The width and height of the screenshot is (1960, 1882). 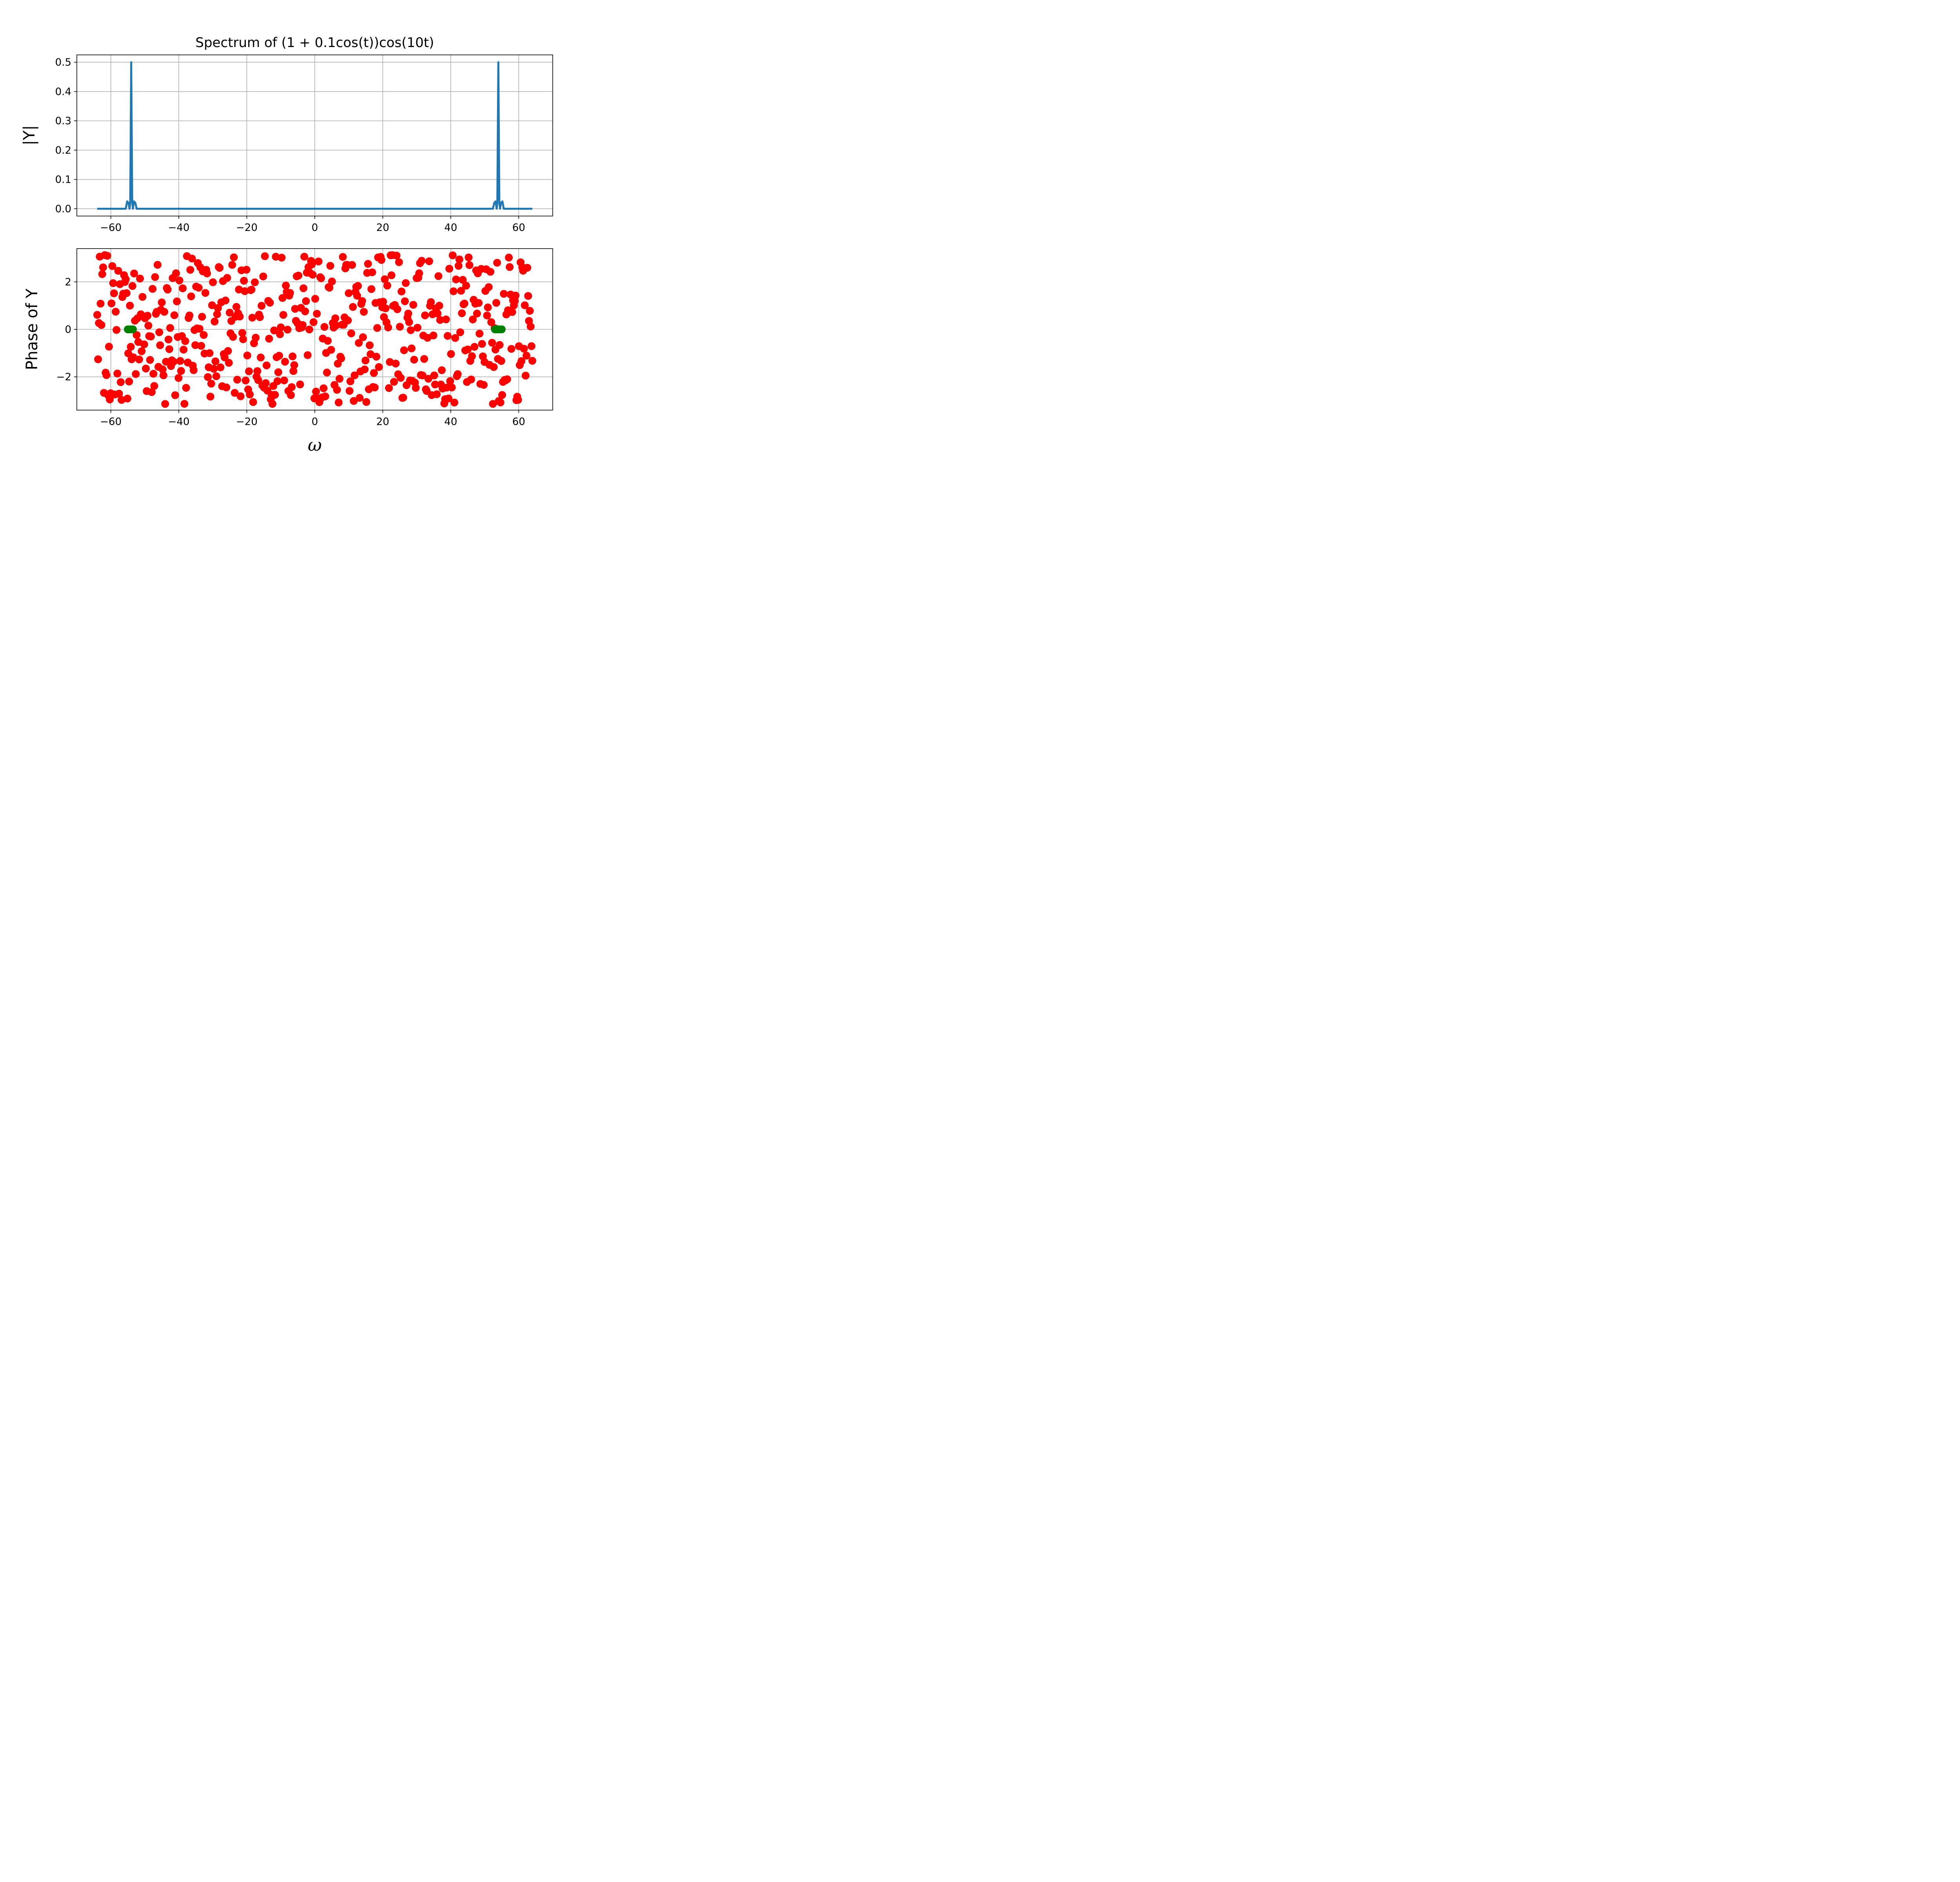 What do you see at coordinates (315, 445) in the screenshot?
I see `phase-x-axis-label: ω` at bounding box center [315, 445].